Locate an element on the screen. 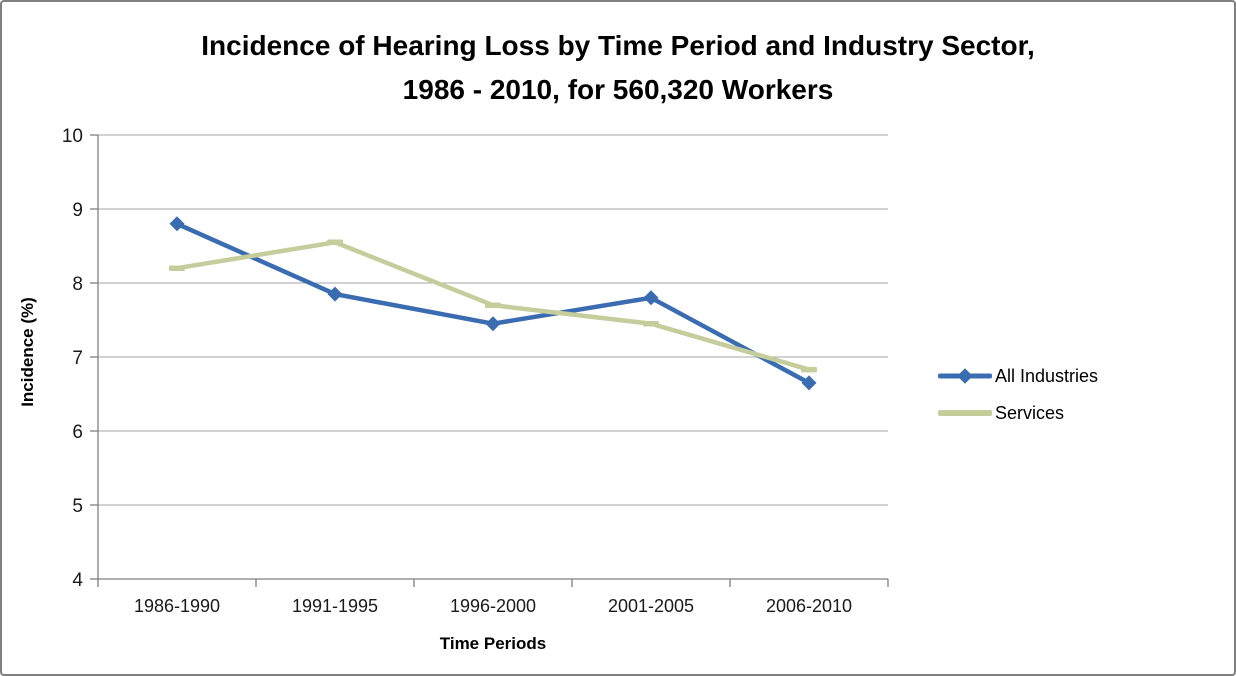 Image resolution: width=1236 pixels, height=676 pixels. y-tick-label: 9 is located at coordinates (77, 210).